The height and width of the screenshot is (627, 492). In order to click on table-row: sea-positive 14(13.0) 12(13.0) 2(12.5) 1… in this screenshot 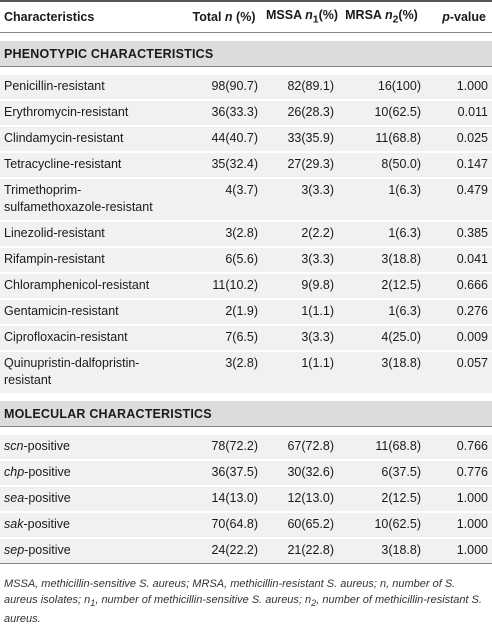, I will do `click(246, 498)`.